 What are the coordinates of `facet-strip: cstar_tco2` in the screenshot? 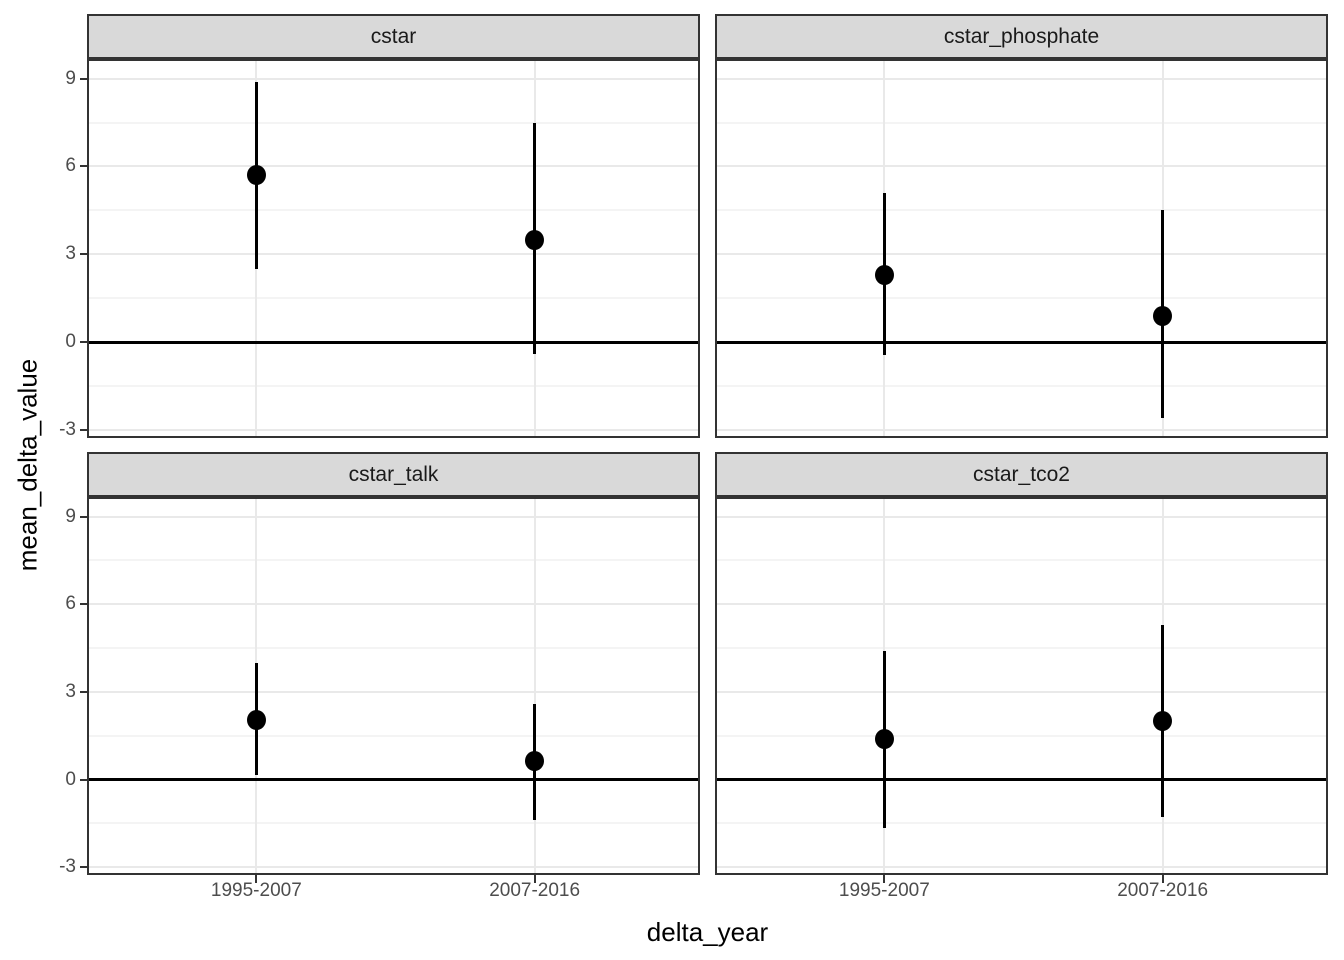 It's located at (1021, 474).